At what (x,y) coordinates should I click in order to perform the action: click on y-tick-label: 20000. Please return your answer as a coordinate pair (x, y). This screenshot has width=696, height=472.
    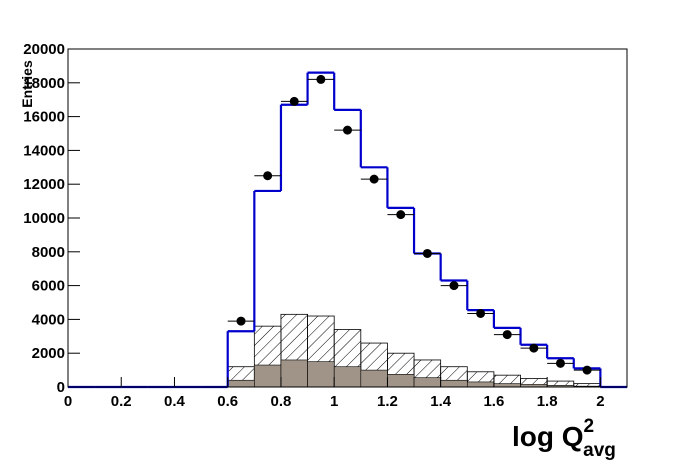
    Looking at the image, I should click on (44, 49).